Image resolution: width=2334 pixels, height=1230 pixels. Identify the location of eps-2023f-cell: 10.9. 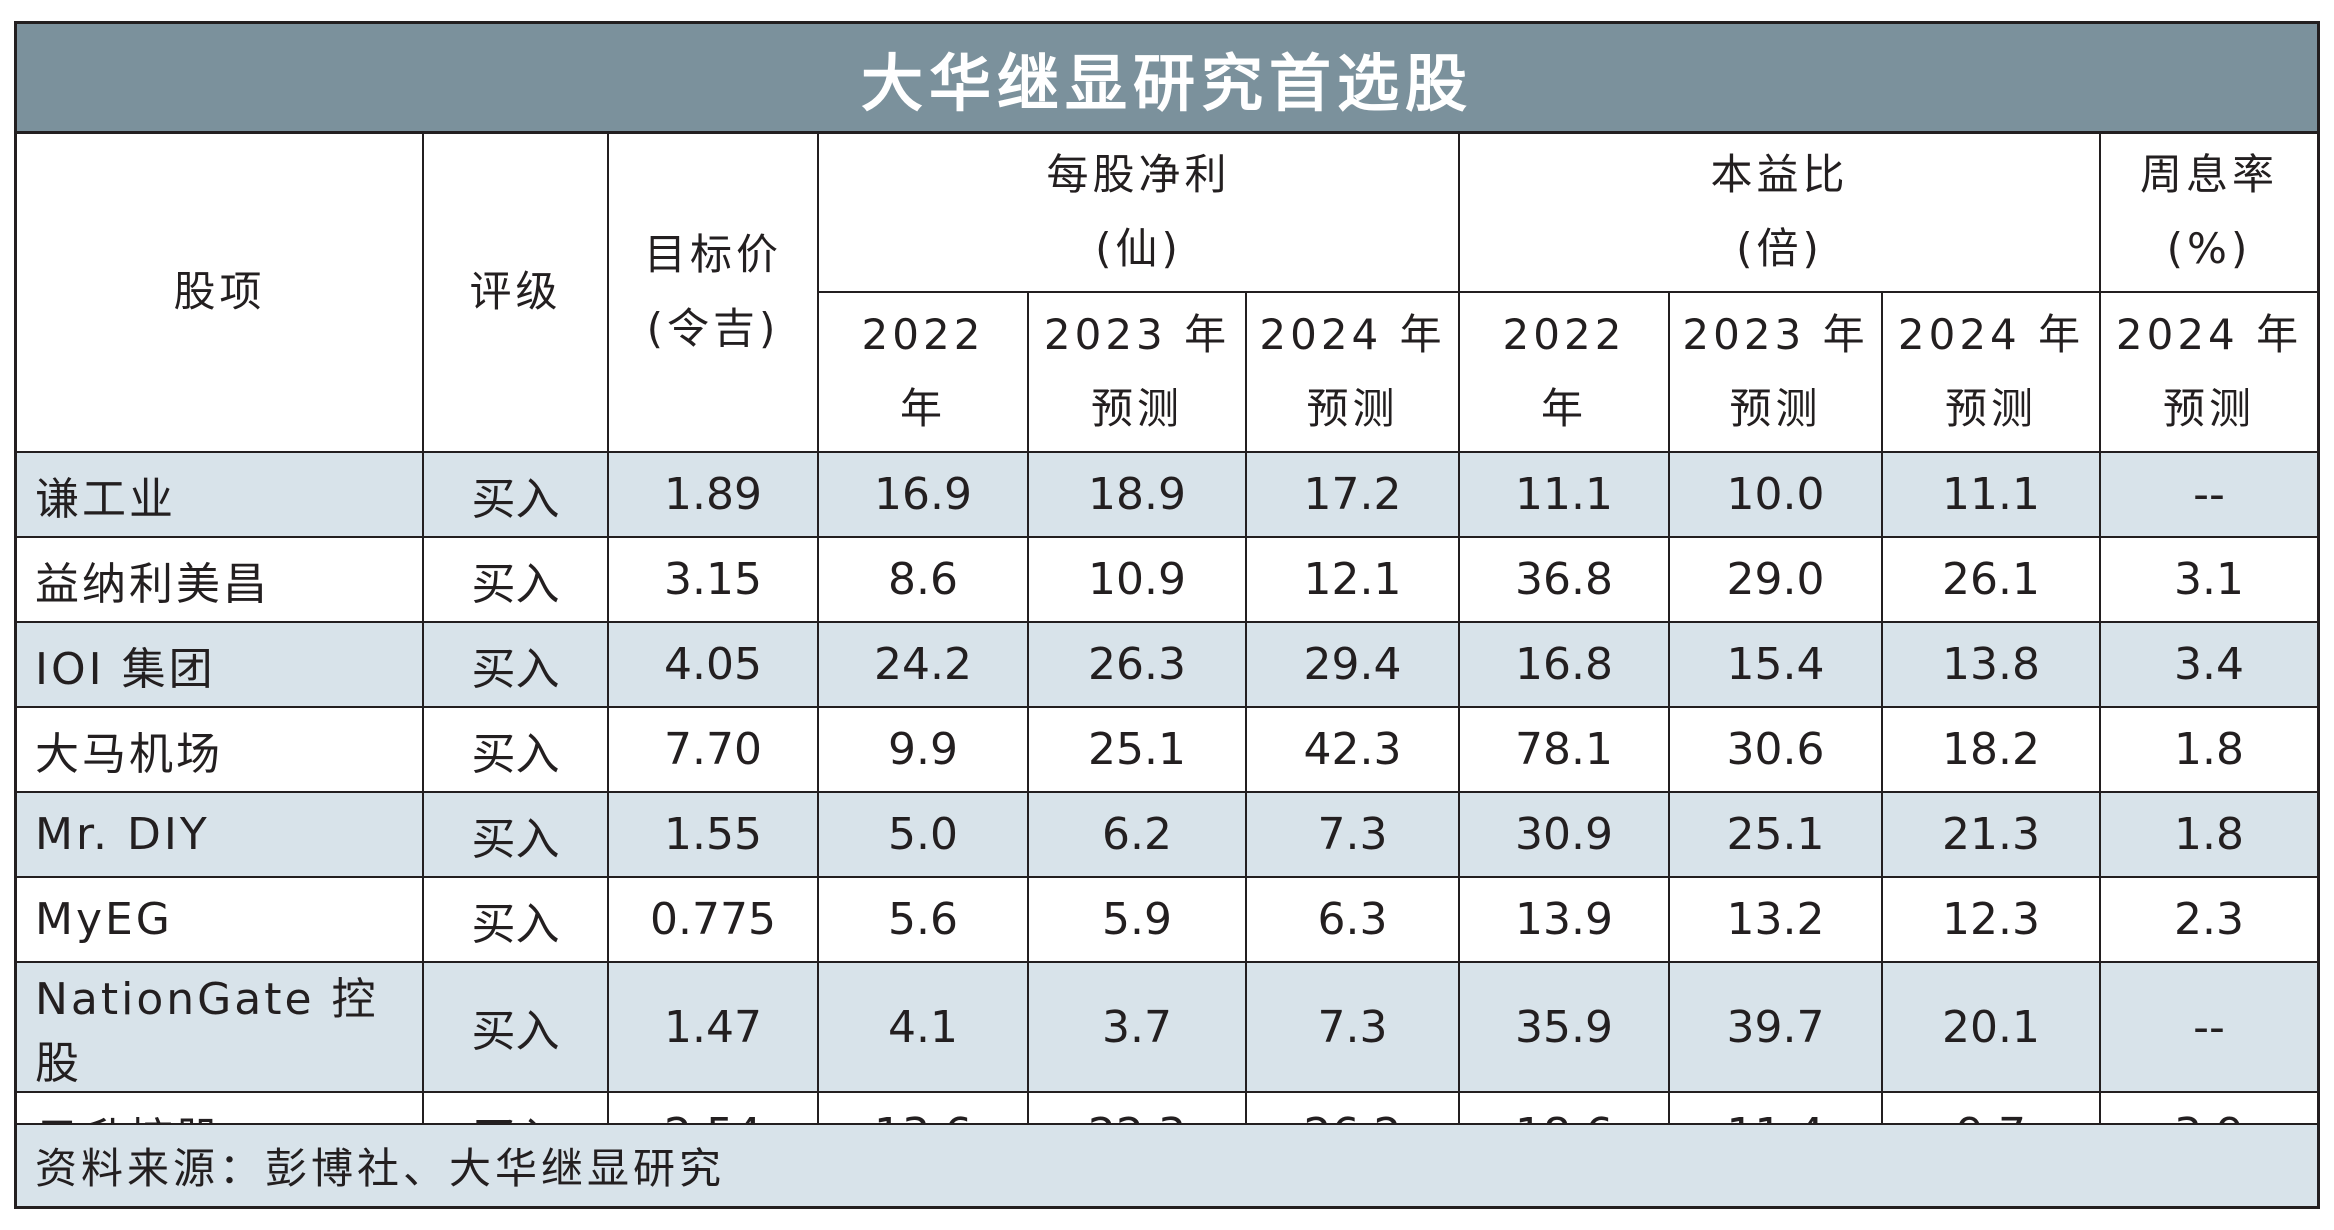
(1137, 579).